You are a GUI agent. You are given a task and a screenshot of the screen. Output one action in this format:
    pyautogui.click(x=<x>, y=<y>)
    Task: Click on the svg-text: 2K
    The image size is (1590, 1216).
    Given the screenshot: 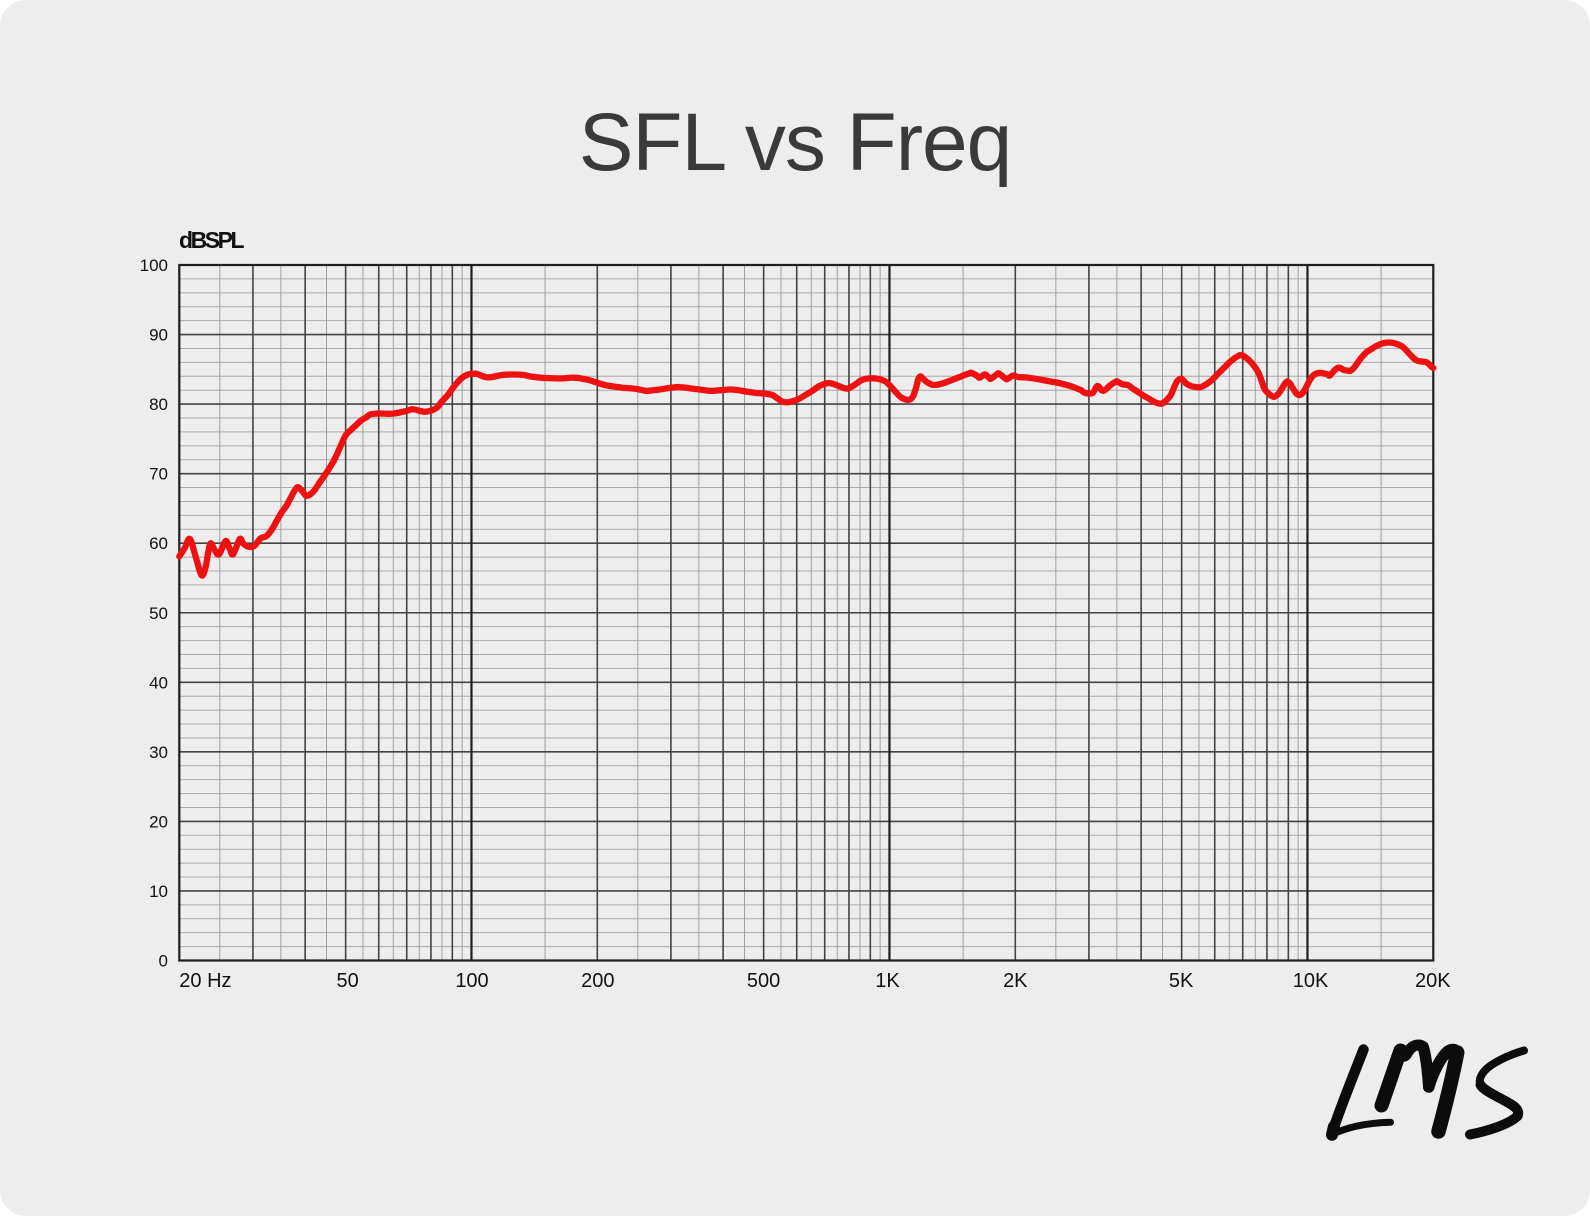 What is the action you would take?
    pyautogui.click(x=1015, y=981)
    